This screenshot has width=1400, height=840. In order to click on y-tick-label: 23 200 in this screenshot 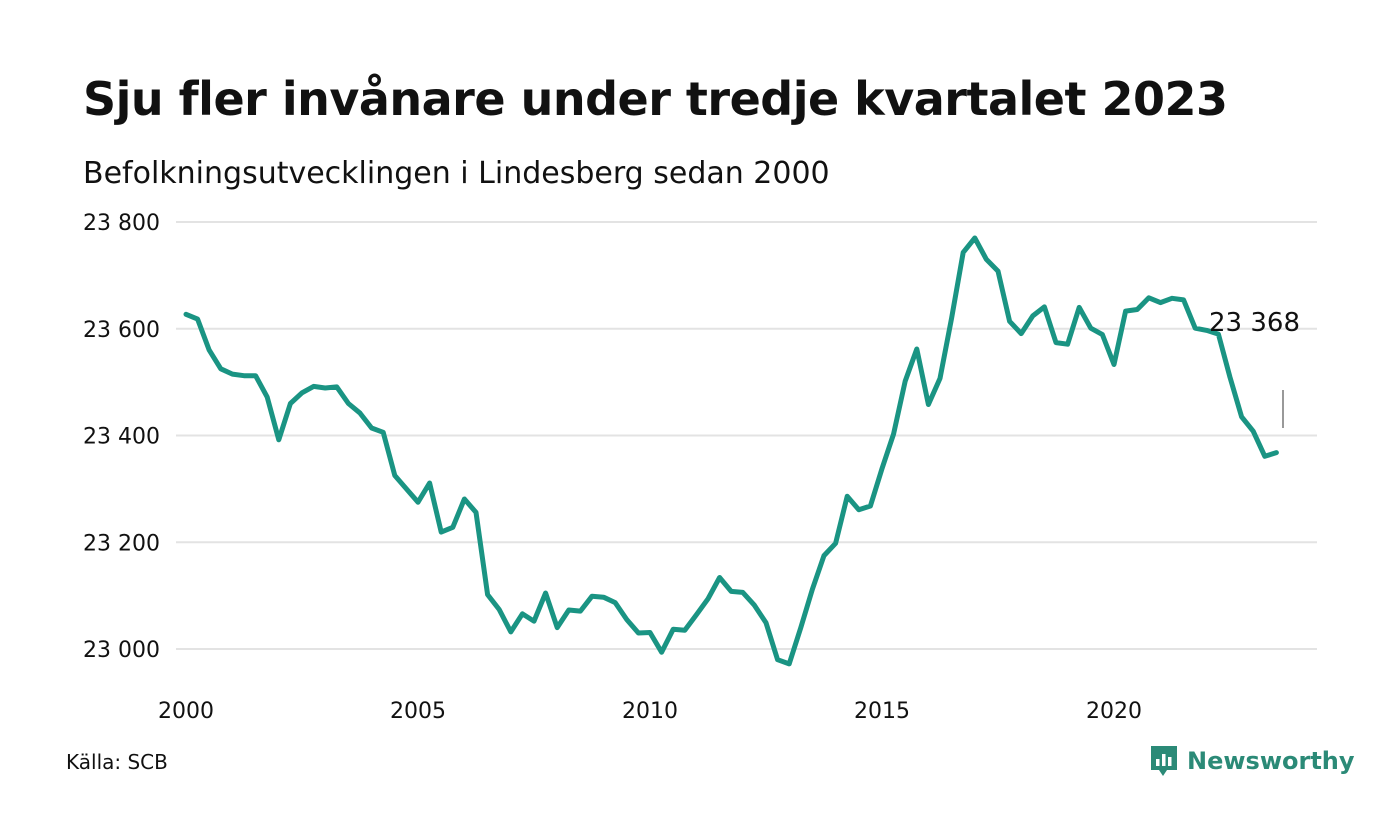, I will do `click(121, 543)`.